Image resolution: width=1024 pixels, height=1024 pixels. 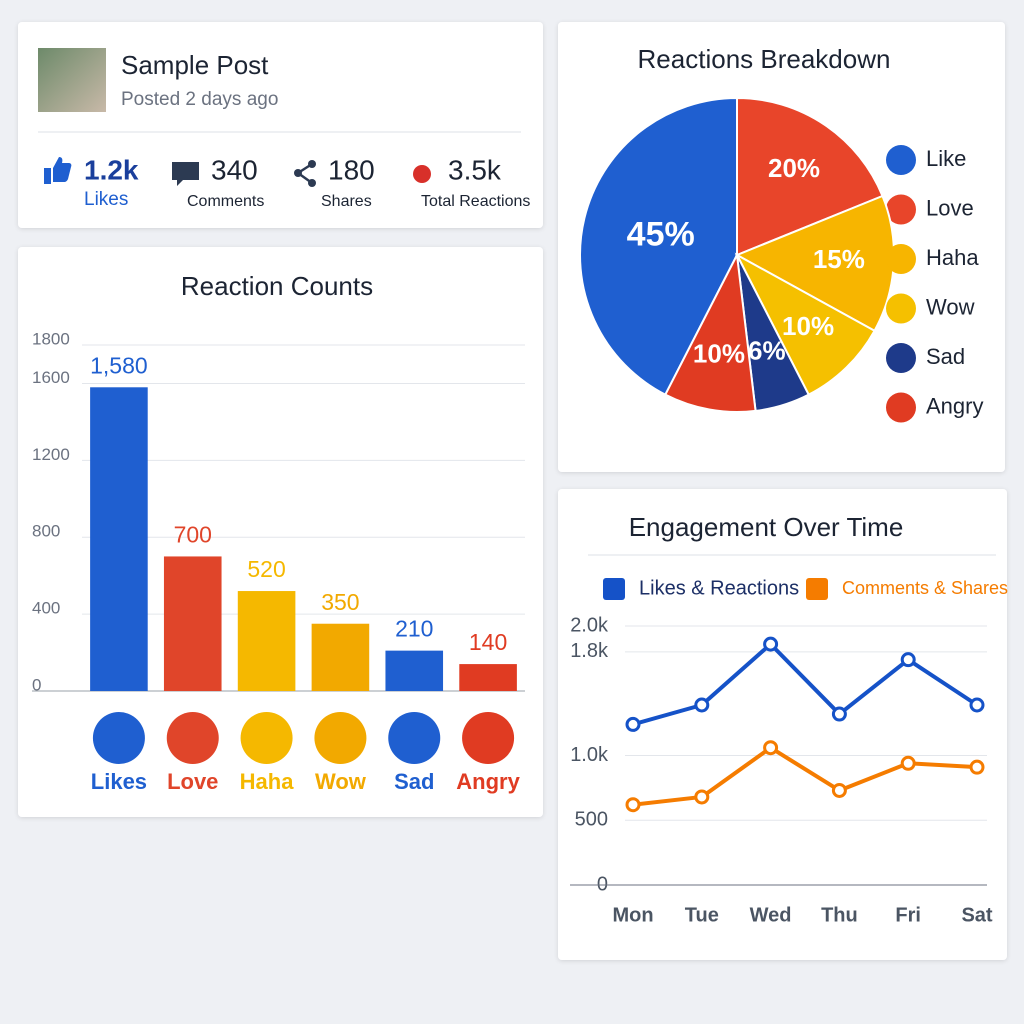 What do you see at coordinates (277, 286) in the screenshot?
I see `bar-title: Reaction Counts` at bounding box center [277, 286].